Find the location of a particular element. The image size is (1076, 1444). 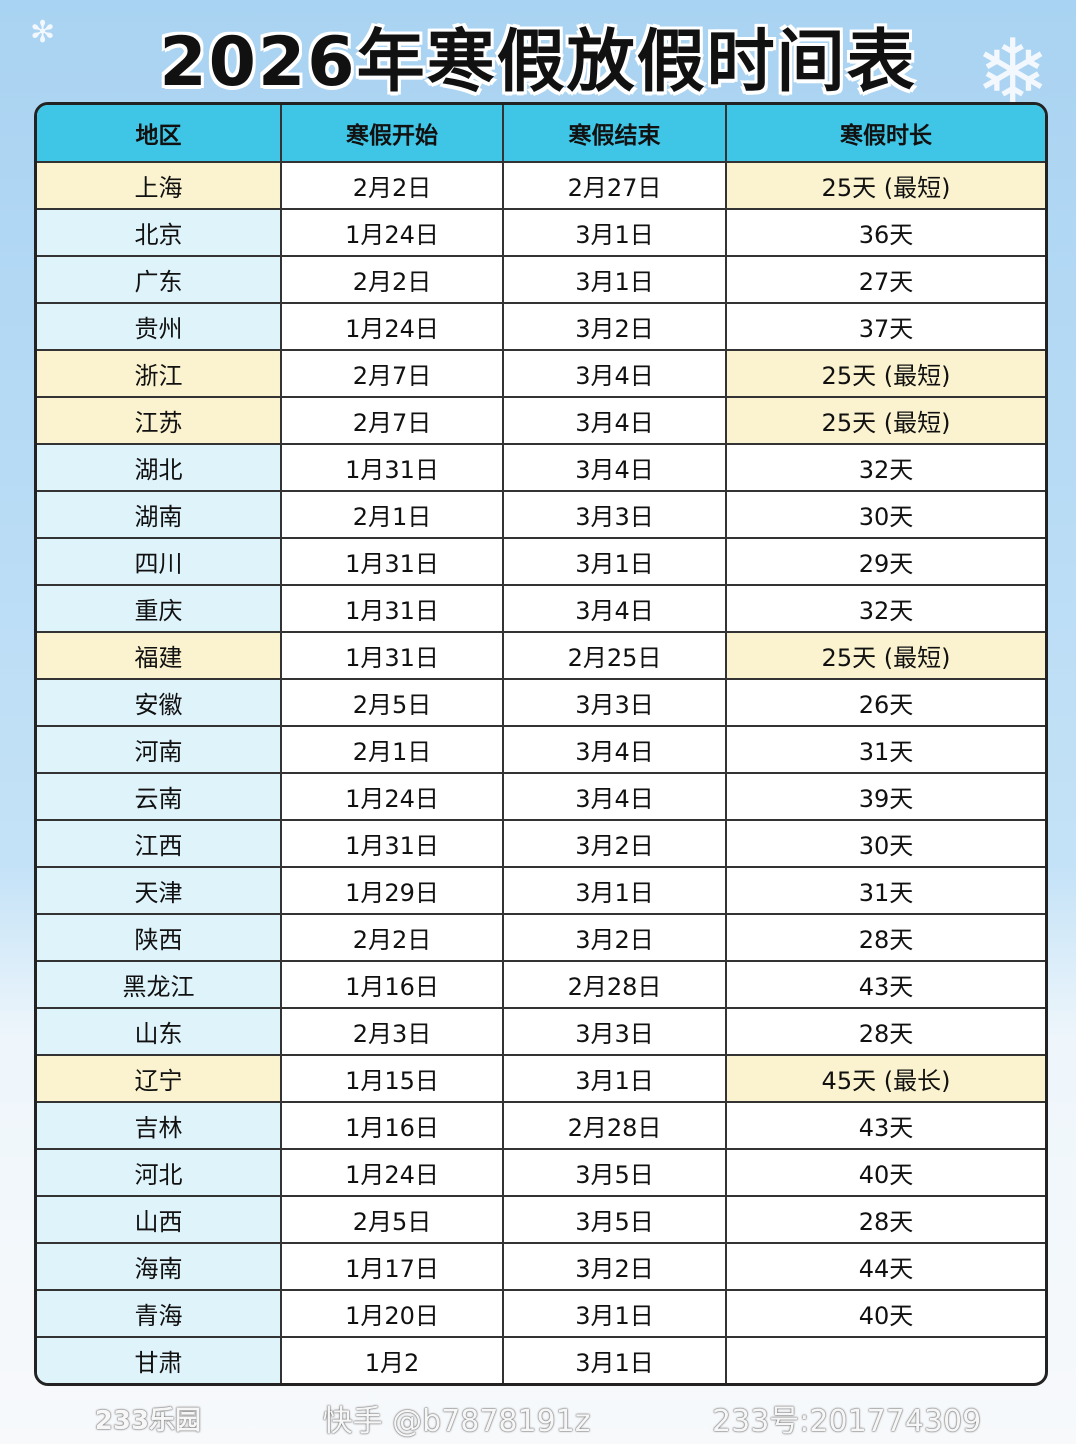

table-row: 北京 1月24日 3月1日 36天 is located at coordinates (541, 231).